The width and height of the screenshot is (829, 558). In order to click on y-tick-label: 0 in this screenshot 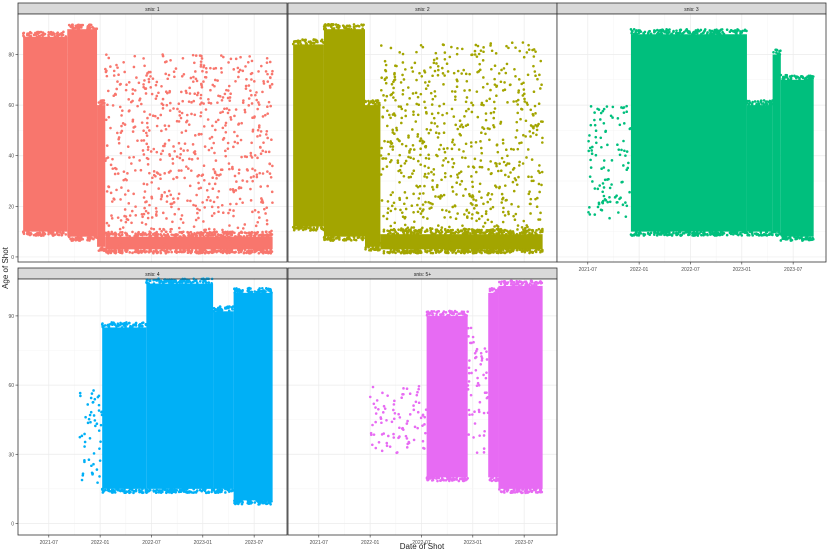, I will do `click(12, 524)`.